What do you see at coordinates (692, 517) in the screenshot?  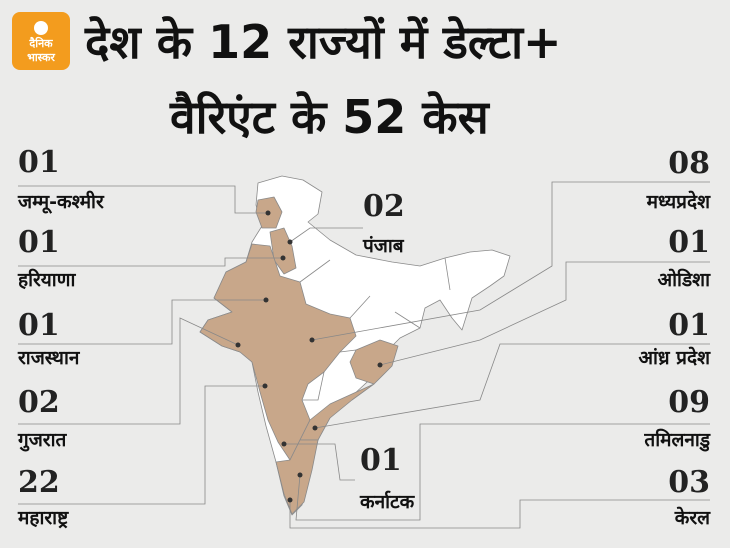 I see `state-name: केरल` at bounding box center [692, 517].